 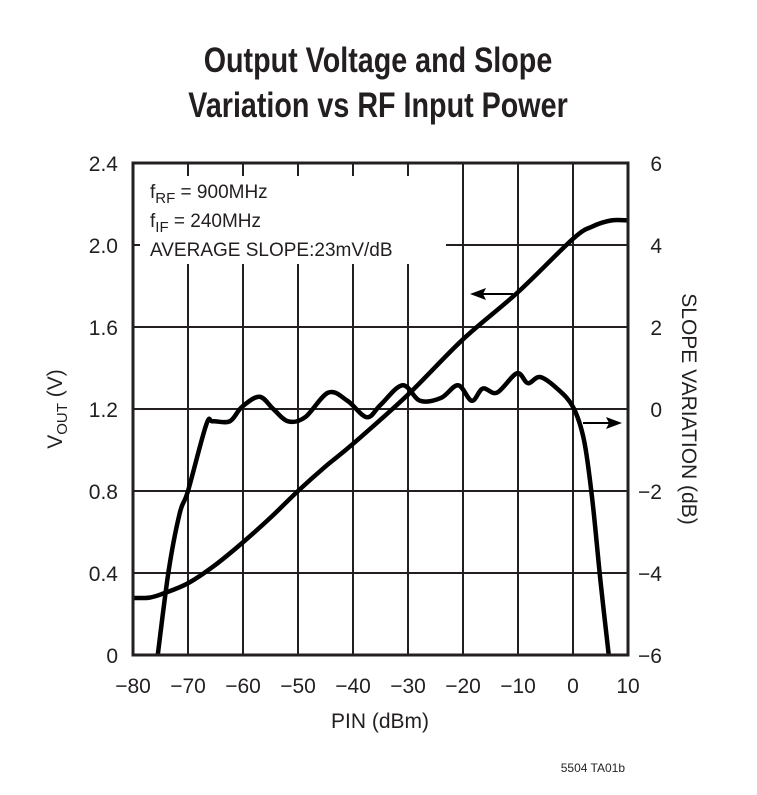 I want to click on y-tick-label: 1.2, so click(x=103, y=410).